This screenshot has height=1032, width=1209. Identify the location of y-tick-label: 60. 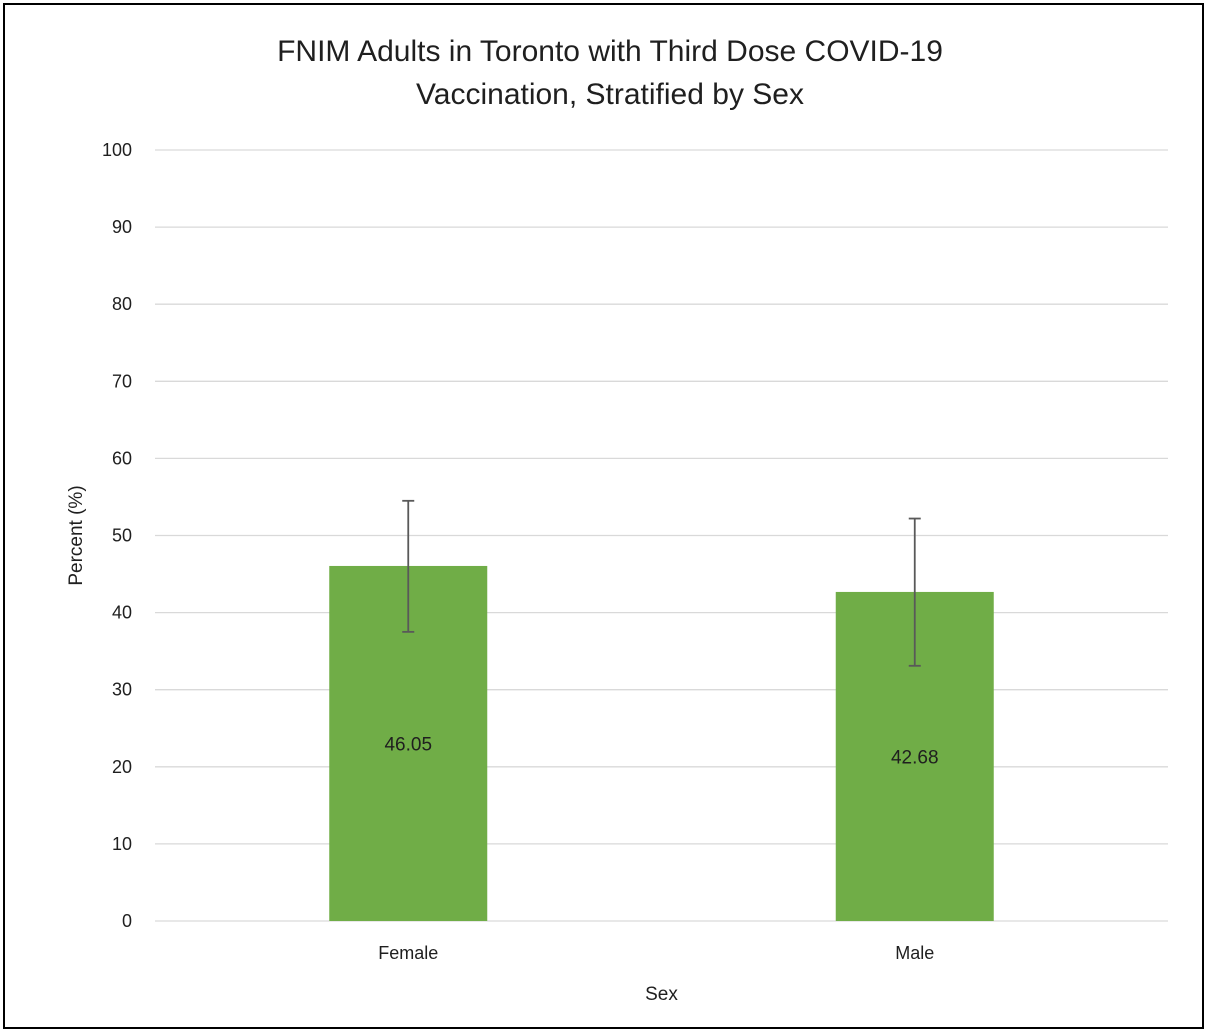
(122, 458).